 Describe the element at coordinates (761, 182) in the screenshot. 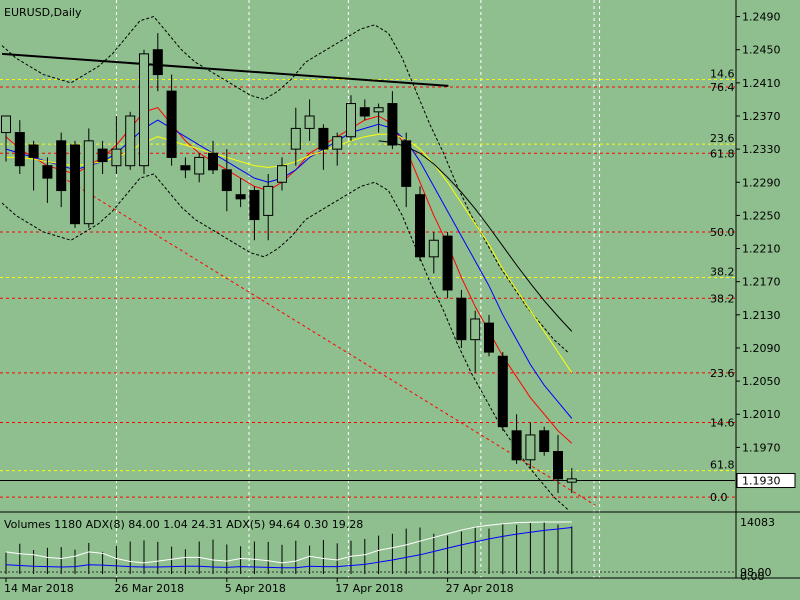

I see `price-tick-label: 1.2290` at that location.